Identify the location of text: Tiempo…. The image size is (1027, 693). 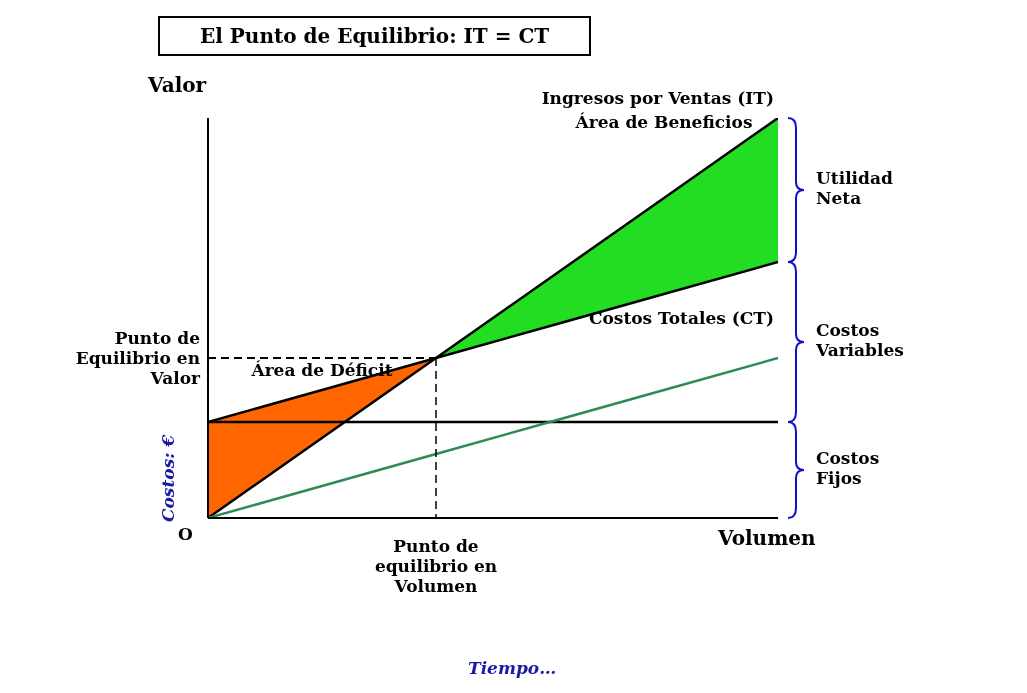
(512, 668).